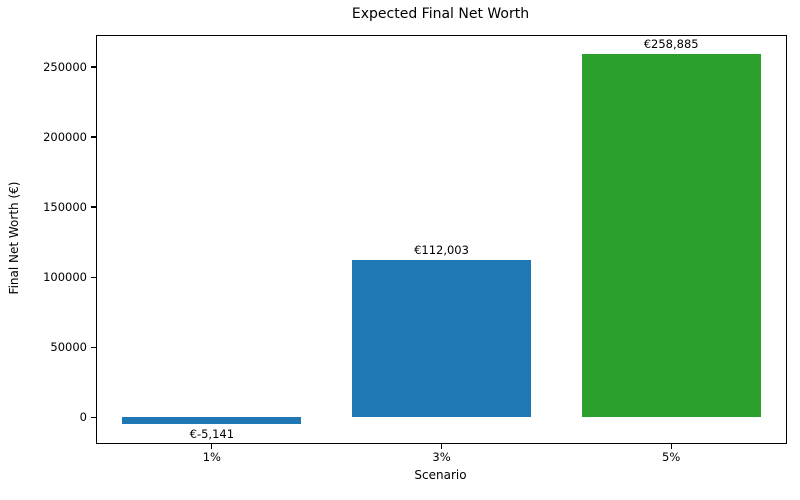 This screenshot has width=800, height=500. Describe the element at coordinates (212, 421) in the screenshot. I see `bar-1pct` at that location.